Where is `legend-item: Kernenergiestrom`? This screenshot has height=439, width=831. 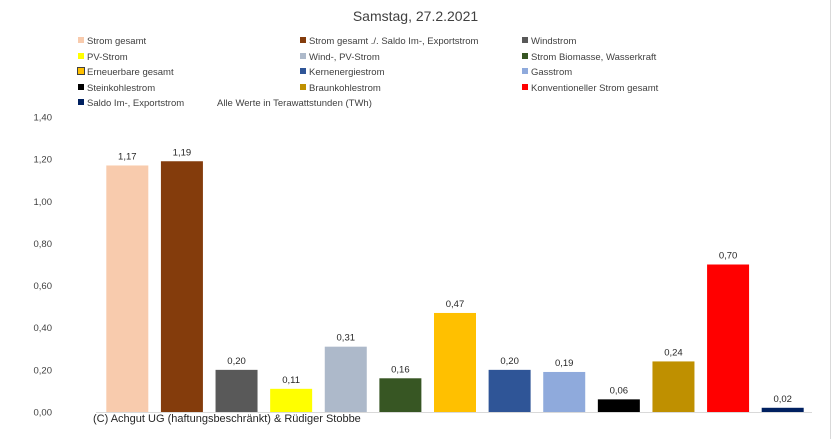
legend-item: Kernenergiestrom is located at coordinates (342, 73).